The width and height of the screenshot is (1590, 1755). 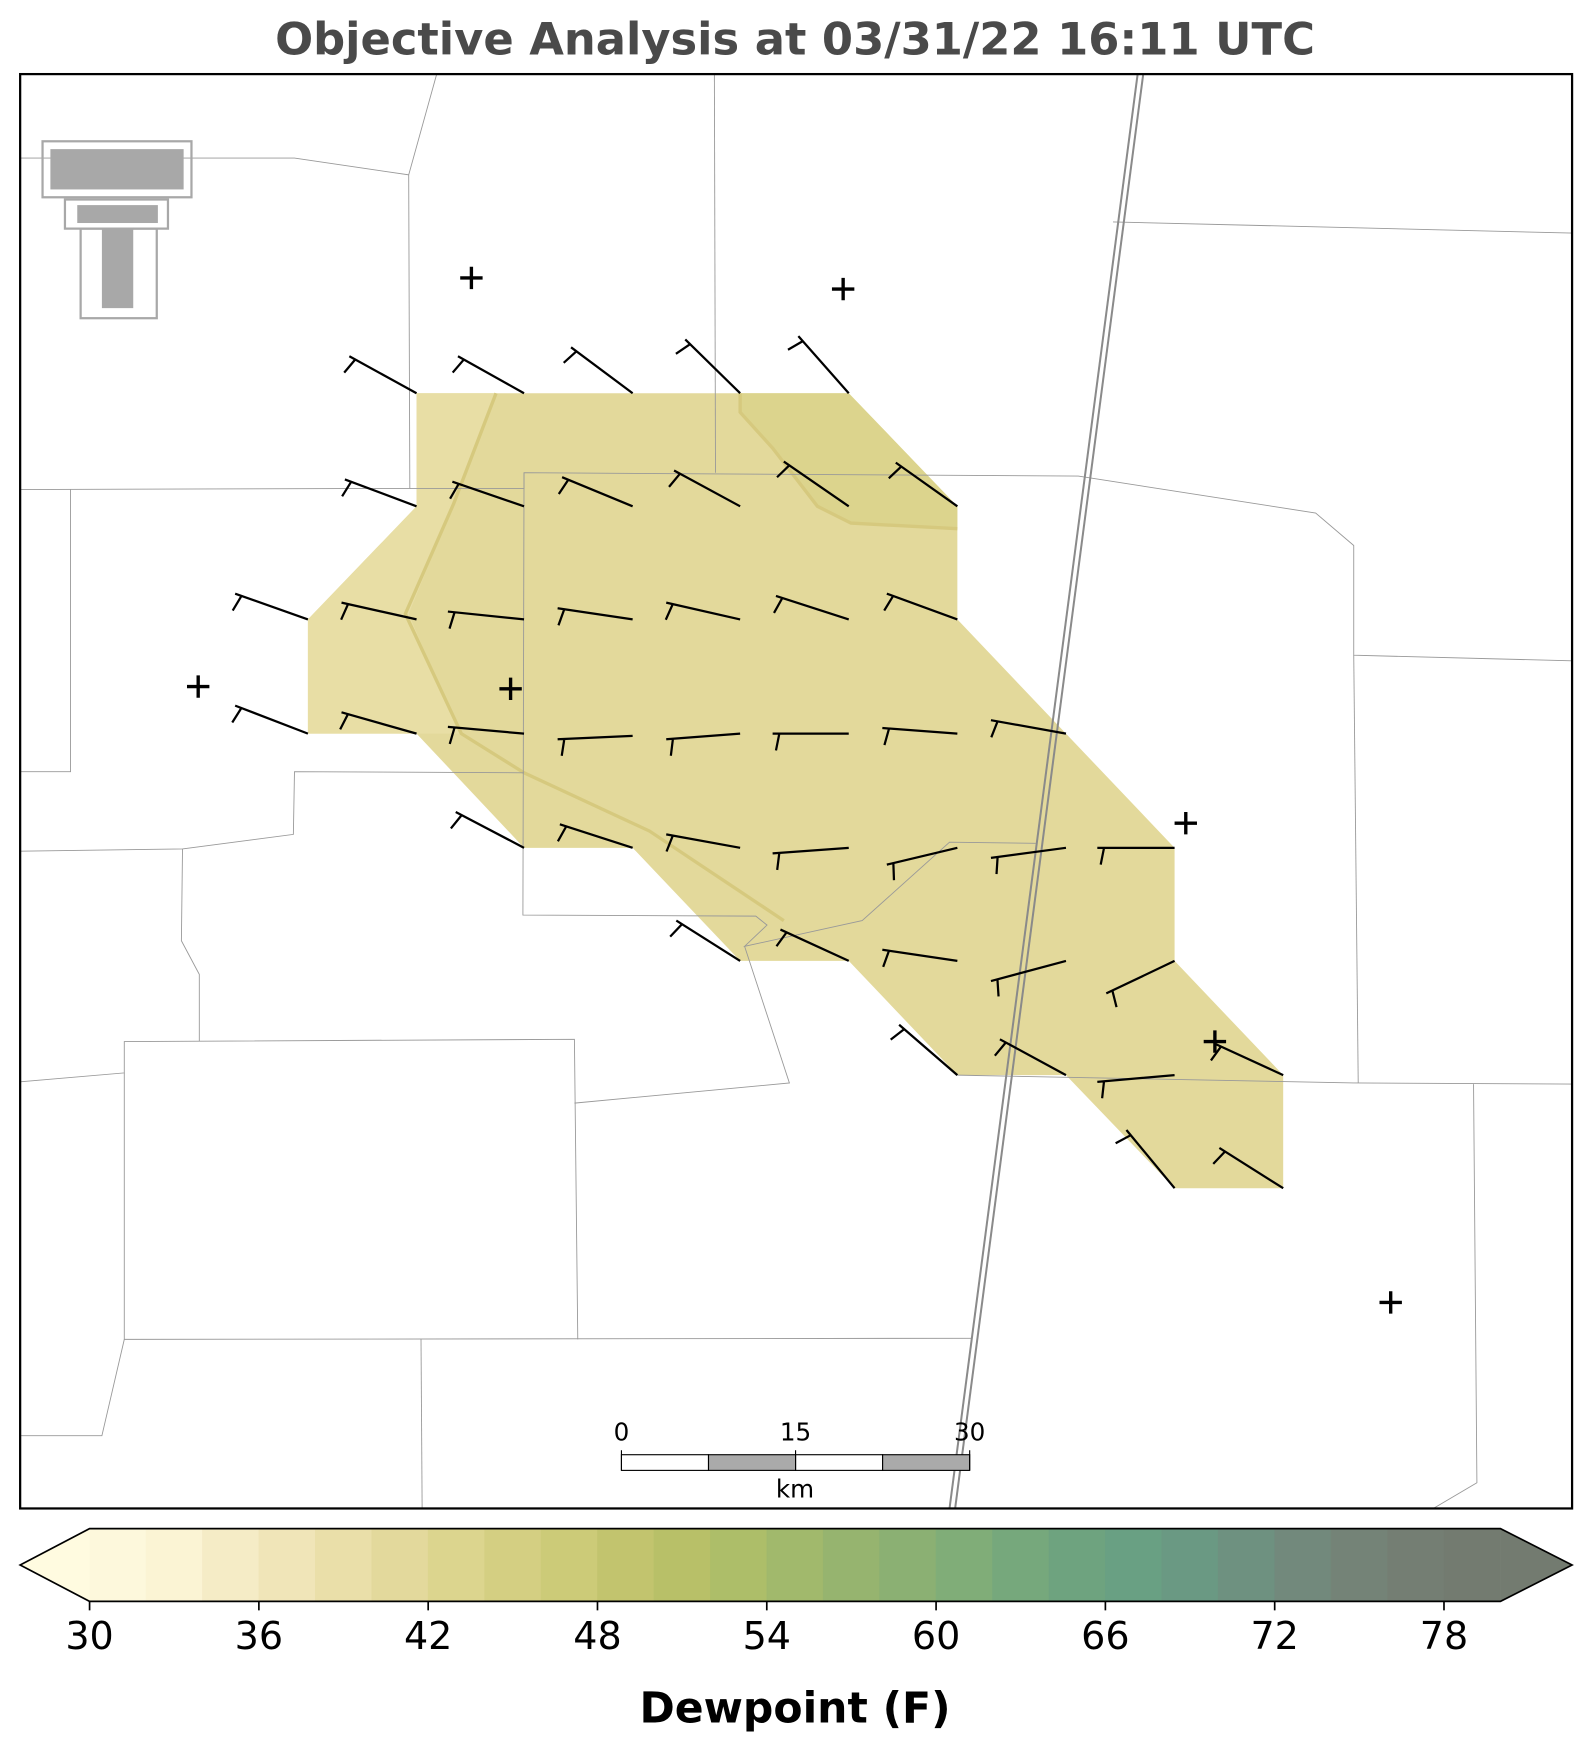 What do you see at coordinates (259, 1636) in the screenshot?
I see `colorbar-tick-label: 36` at bounding box center [259, 1636].